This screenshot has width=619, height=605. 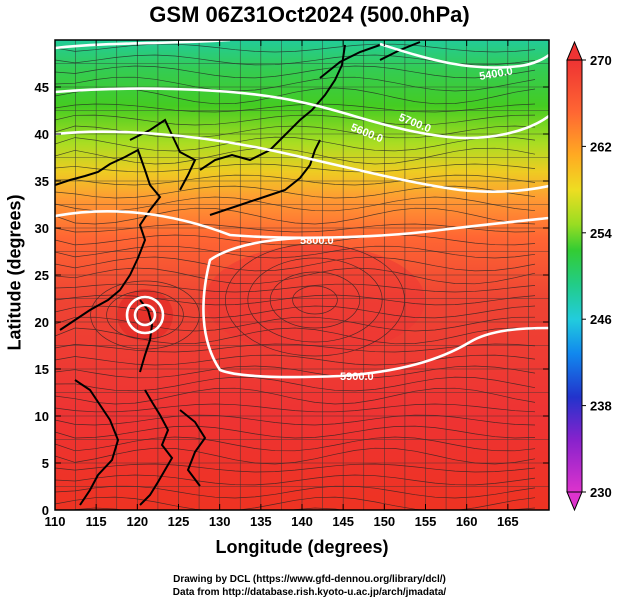 I want to click on x-tick-label: 115, so click(x=96, y=521).